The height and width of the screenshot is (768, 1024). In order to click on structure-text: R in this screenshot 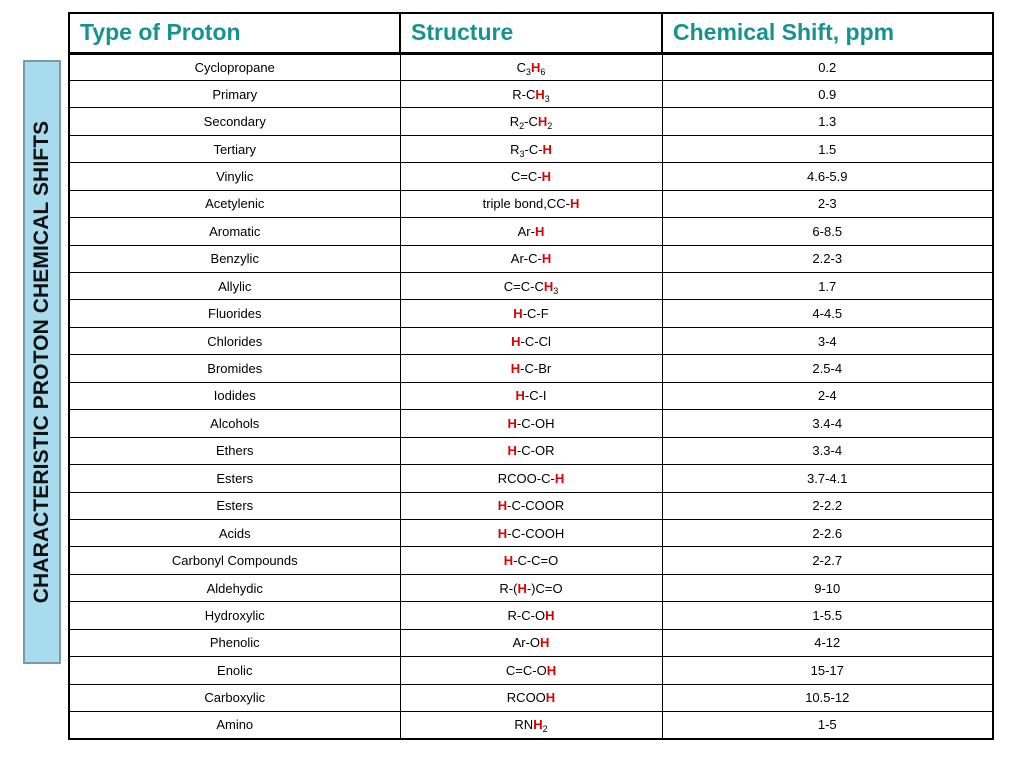, I will do `click(514, 122)`.